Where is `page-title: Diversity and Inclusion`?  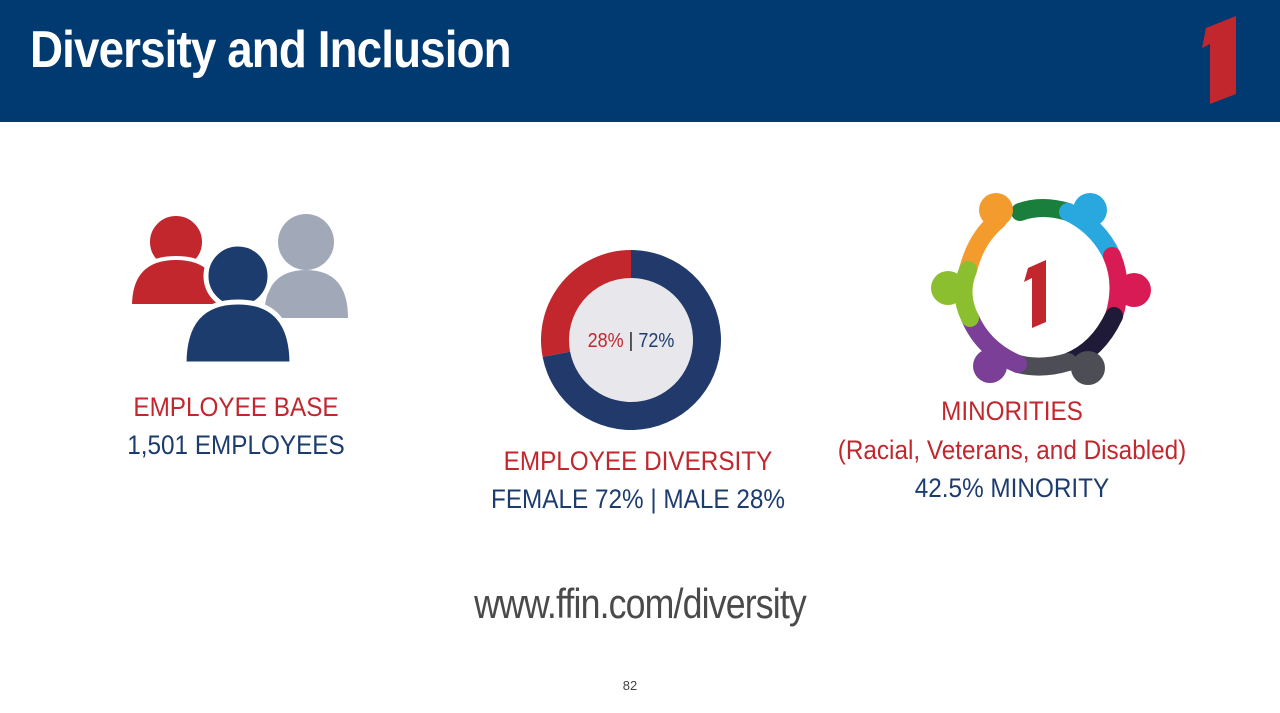
page-title: Diversity and Inclusion is located at coordinates (271, 50).